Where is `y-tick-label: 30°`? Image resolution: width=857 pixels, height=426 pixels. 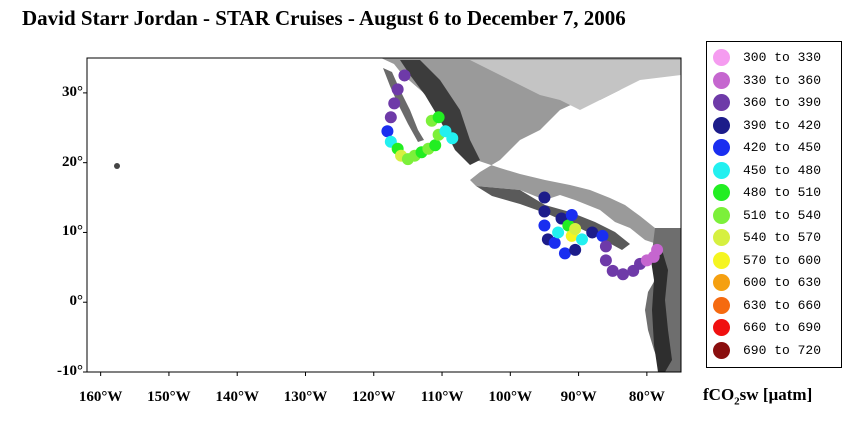 y-tick-label: 30° is located at coordinates (72, 91).